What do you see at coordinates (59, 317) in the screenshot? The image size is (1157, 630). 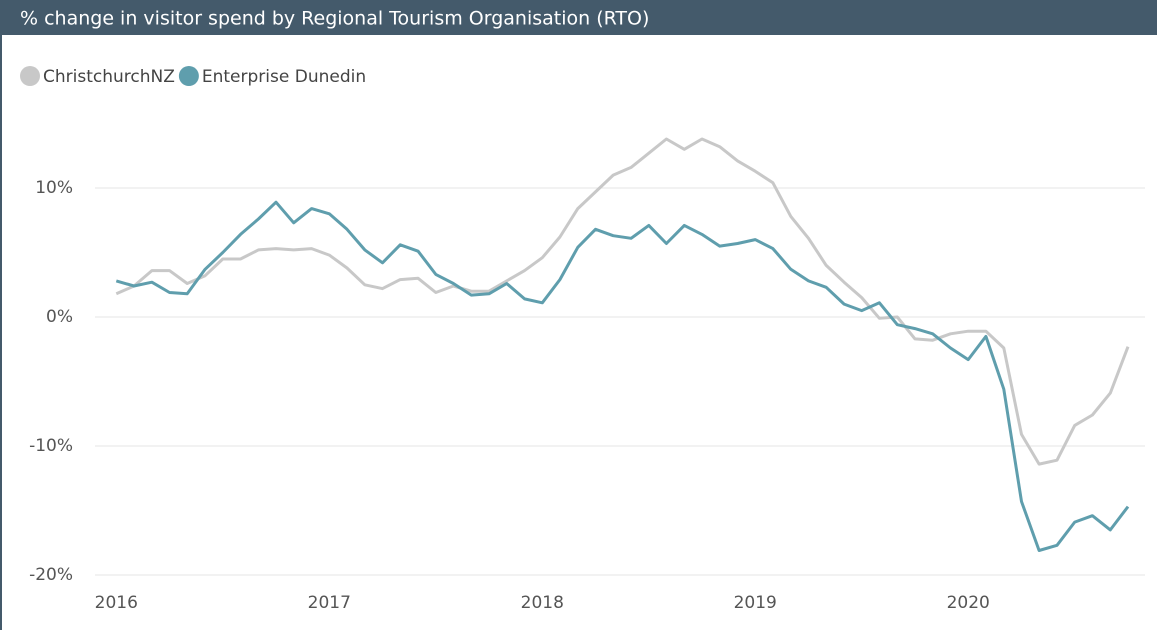 I see `y-tick-label: 0%` at bounding box center [59, 317].